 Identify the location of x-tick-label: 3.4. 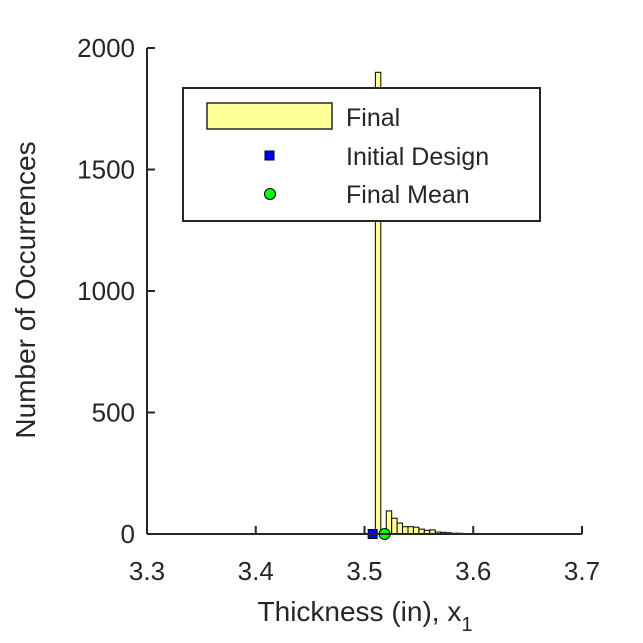
(256, 571).